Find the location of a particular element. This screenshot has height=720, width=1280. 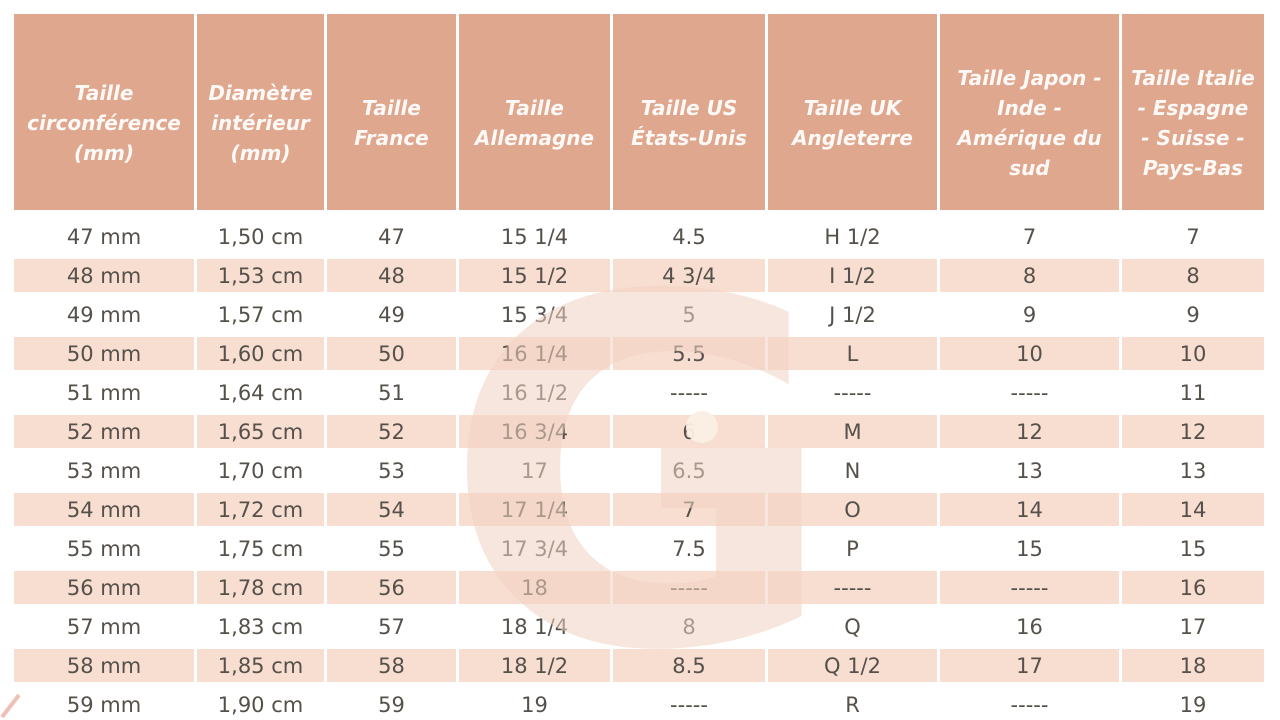

table-cell: 52 mm is located at coordinates (105, 431).